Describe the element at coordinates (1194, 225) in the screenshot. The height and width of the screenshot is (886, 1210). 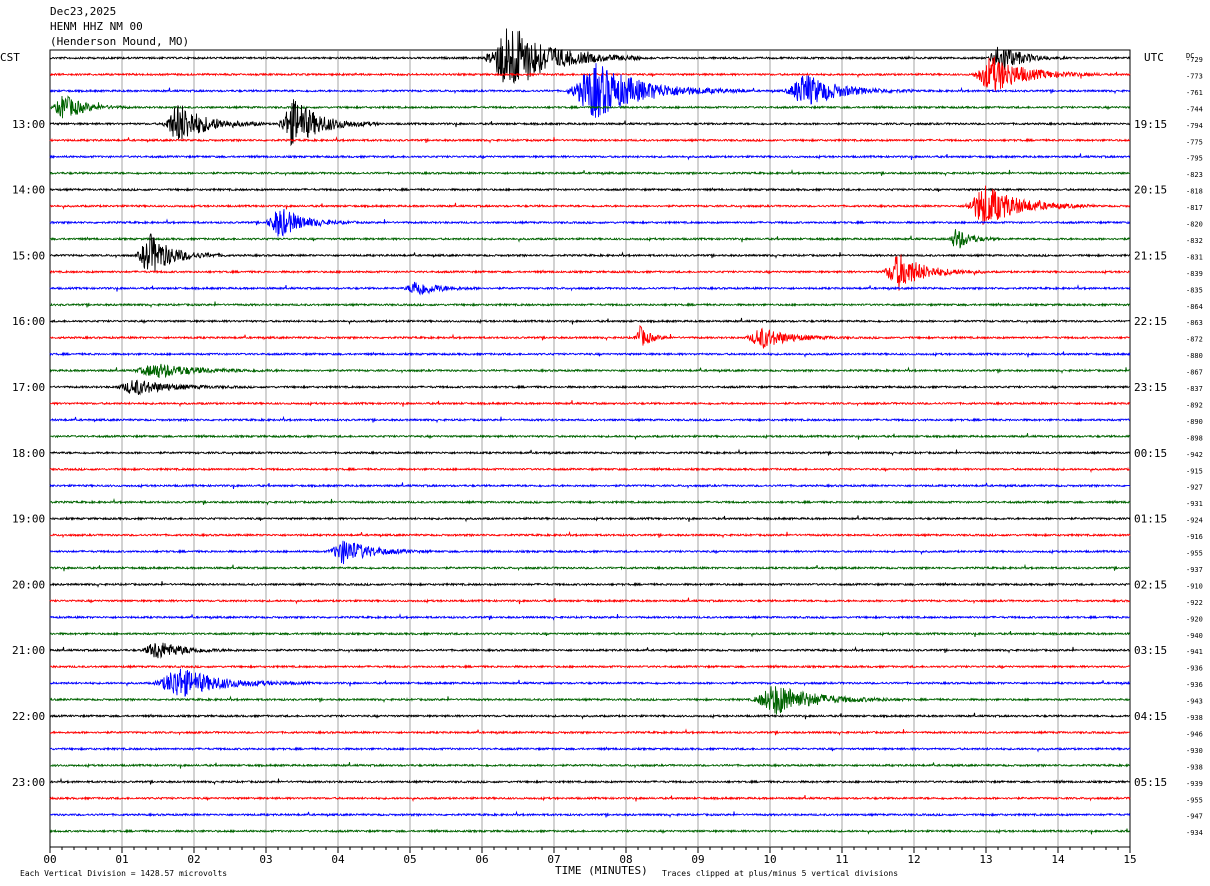
I see `dc-offset-label: -820` at that location.